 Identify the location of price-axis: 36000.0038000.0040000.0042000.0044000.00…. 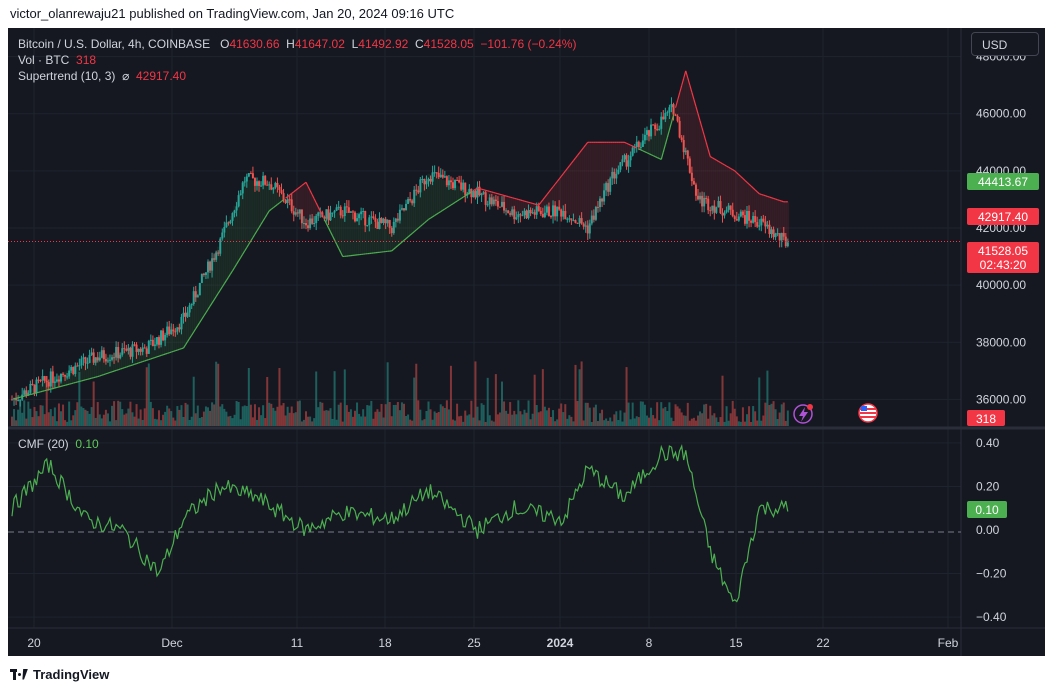
(1001, 228).